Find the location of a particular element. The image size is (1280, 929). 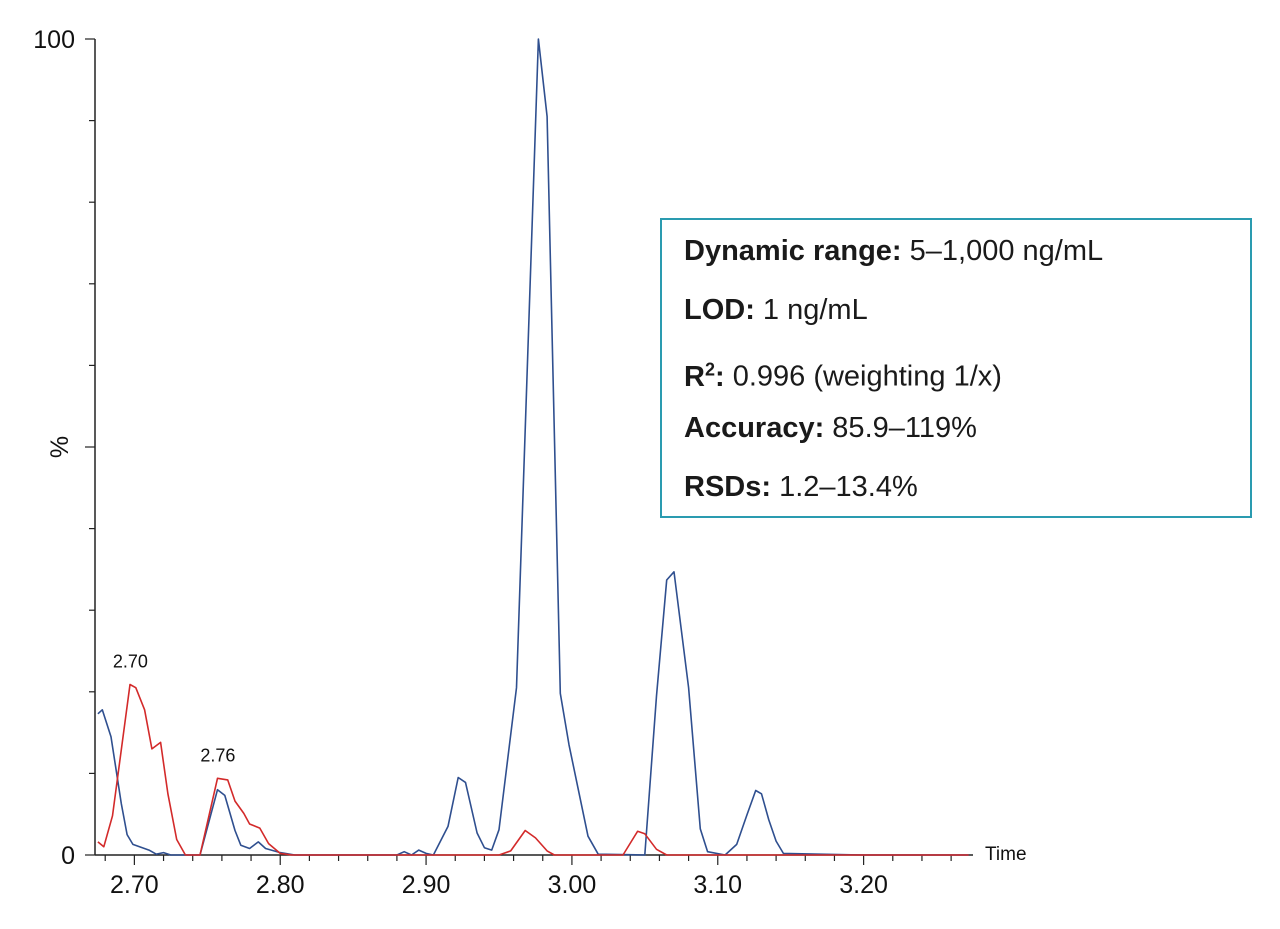

info-label-superscript: 2 is located at coordinates (709, 369).